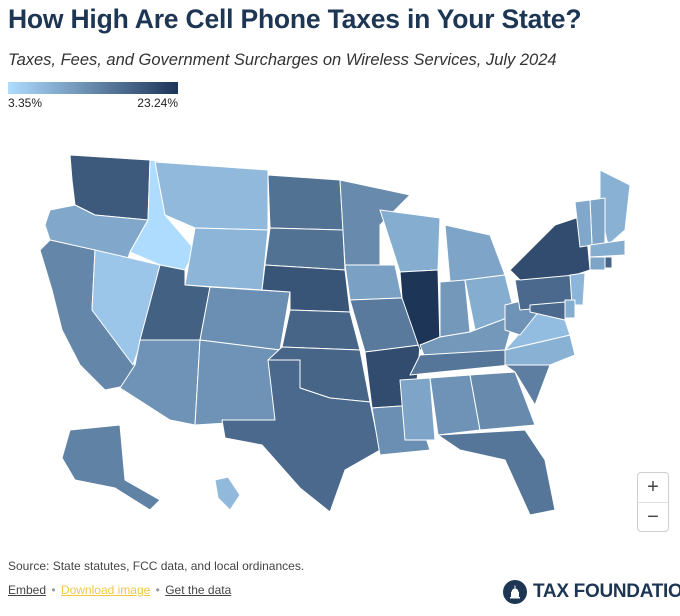 The image size is (680, 616). Describe the element at coordinates (607, 248) in the screenshot. I see `state-ma` at that location.